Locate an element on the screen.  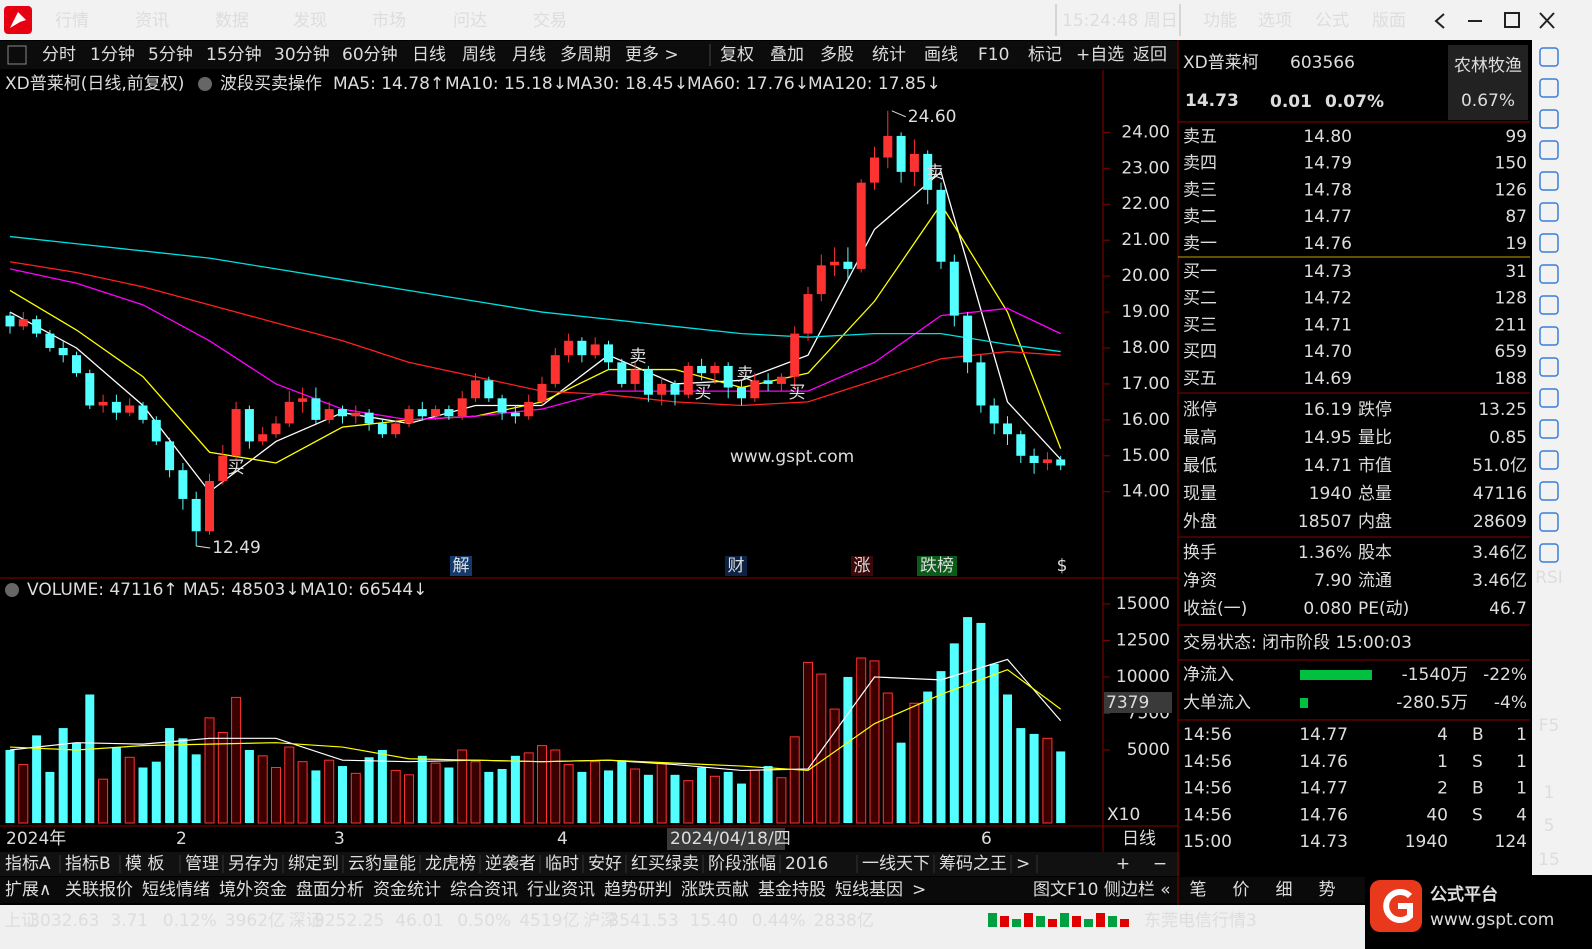
toolbar-item: 1分钟 is located at coordinates (112, 55).